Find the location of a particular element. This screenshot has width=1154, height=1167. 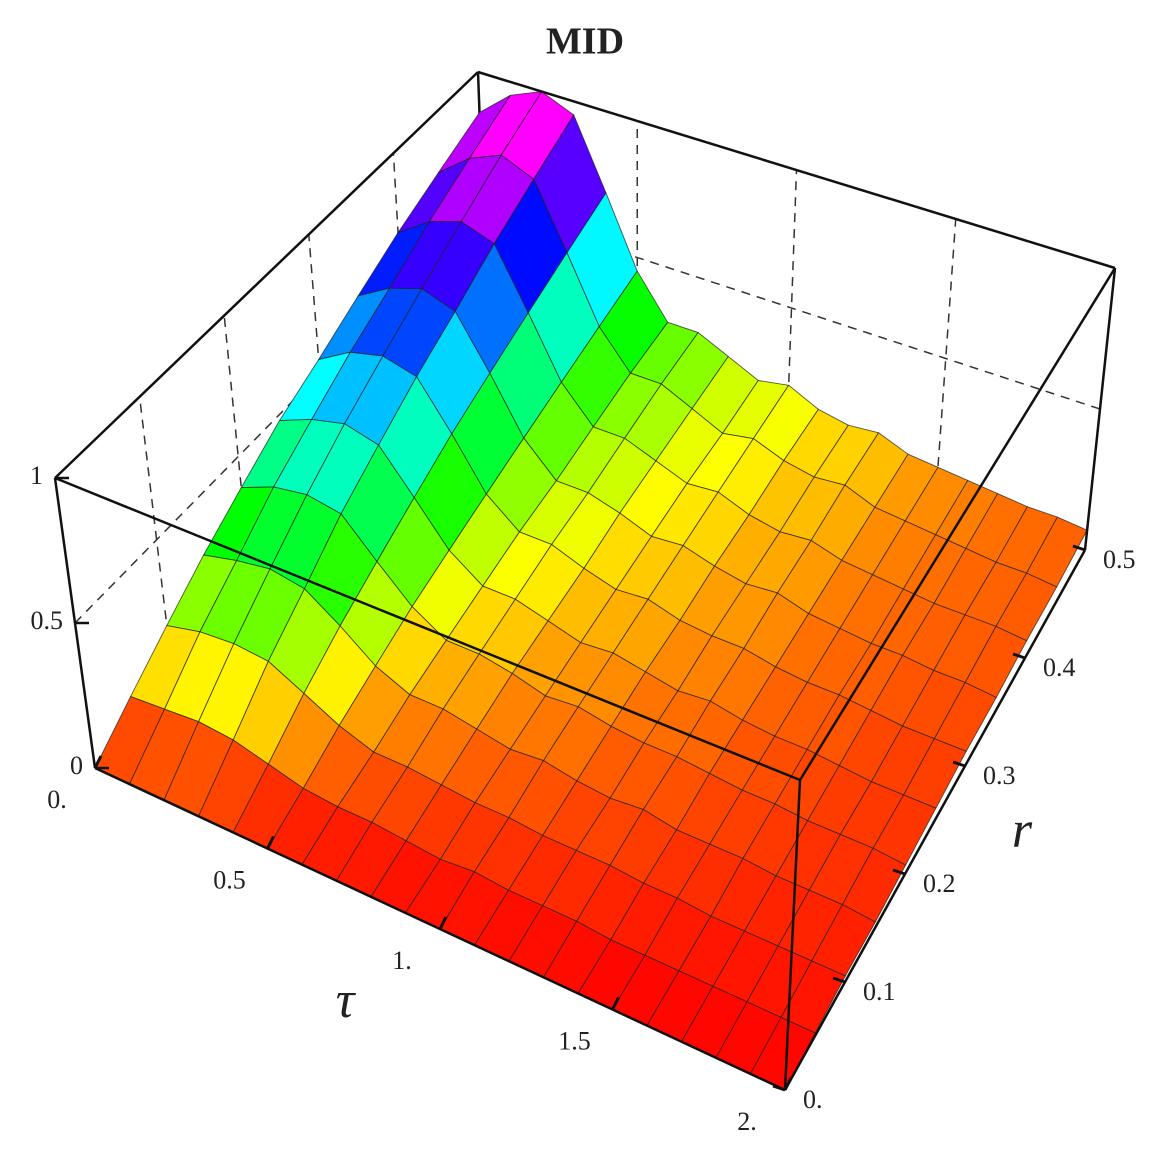

x-tick-label: 1.5 is located at coordinates (574, 1040).